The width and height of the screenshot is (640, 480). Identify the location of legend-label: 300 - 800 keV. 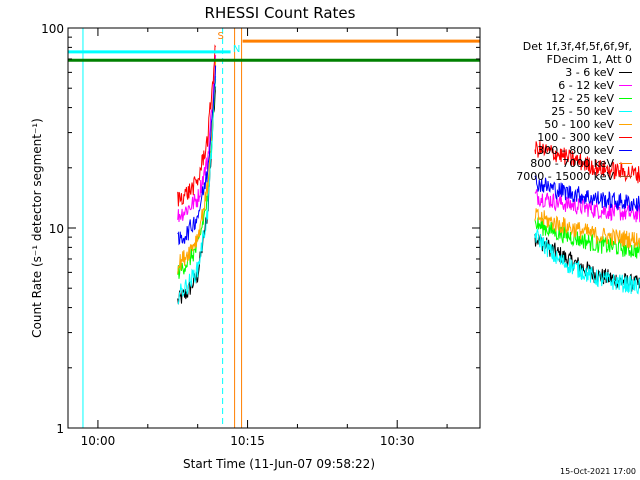
(575, 150).